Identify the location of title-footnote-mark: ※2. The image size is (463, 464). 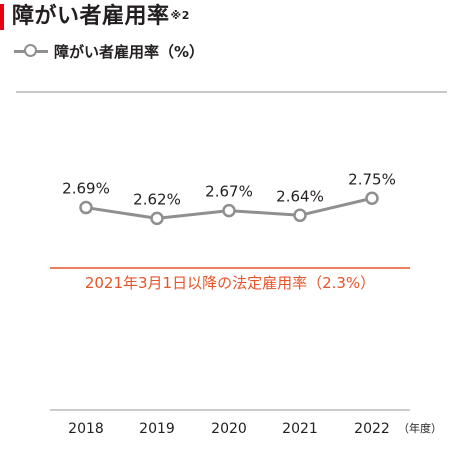
(180, 15).